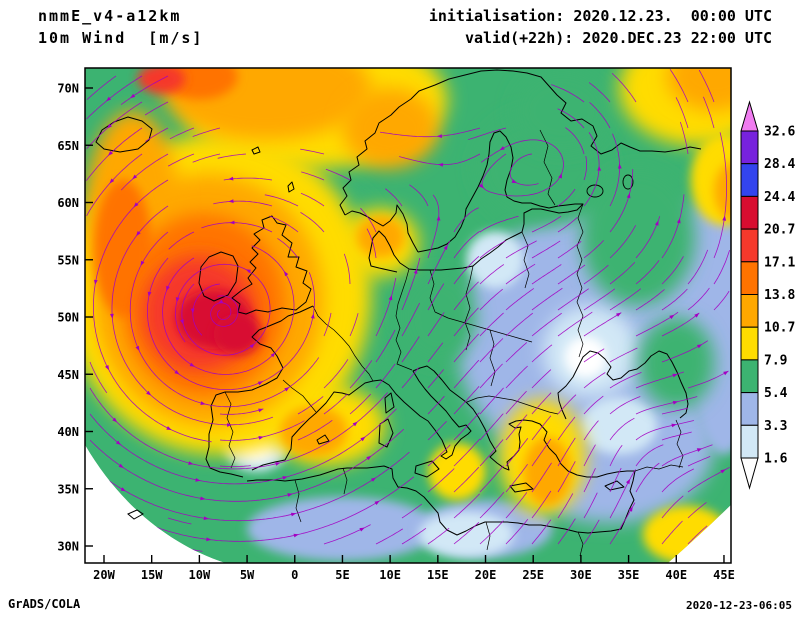  What do you see at coordinates (200, 575) in the screenshot?
I see `lon-tick-label: 10W` at bounding box center [200, 575].